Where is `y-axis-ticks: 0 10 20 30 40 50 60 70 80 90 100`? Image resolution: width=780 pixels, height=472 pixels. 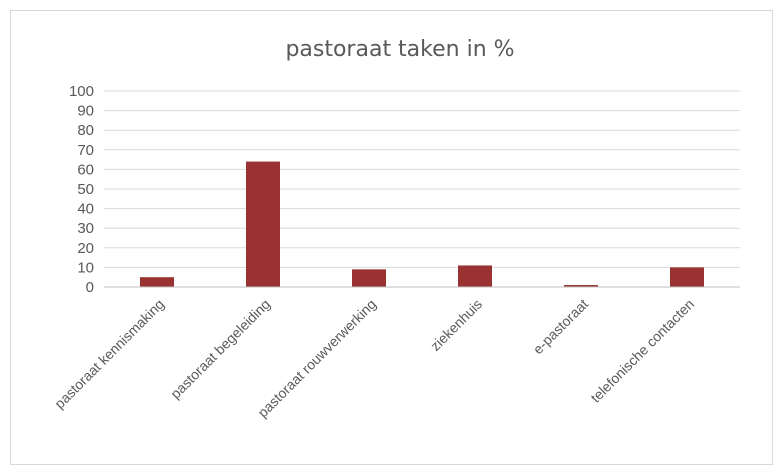
y-axis-ticks: 0 10 20 30 40 50 60 70 80 90 100 is located at coordinates (81, 189).